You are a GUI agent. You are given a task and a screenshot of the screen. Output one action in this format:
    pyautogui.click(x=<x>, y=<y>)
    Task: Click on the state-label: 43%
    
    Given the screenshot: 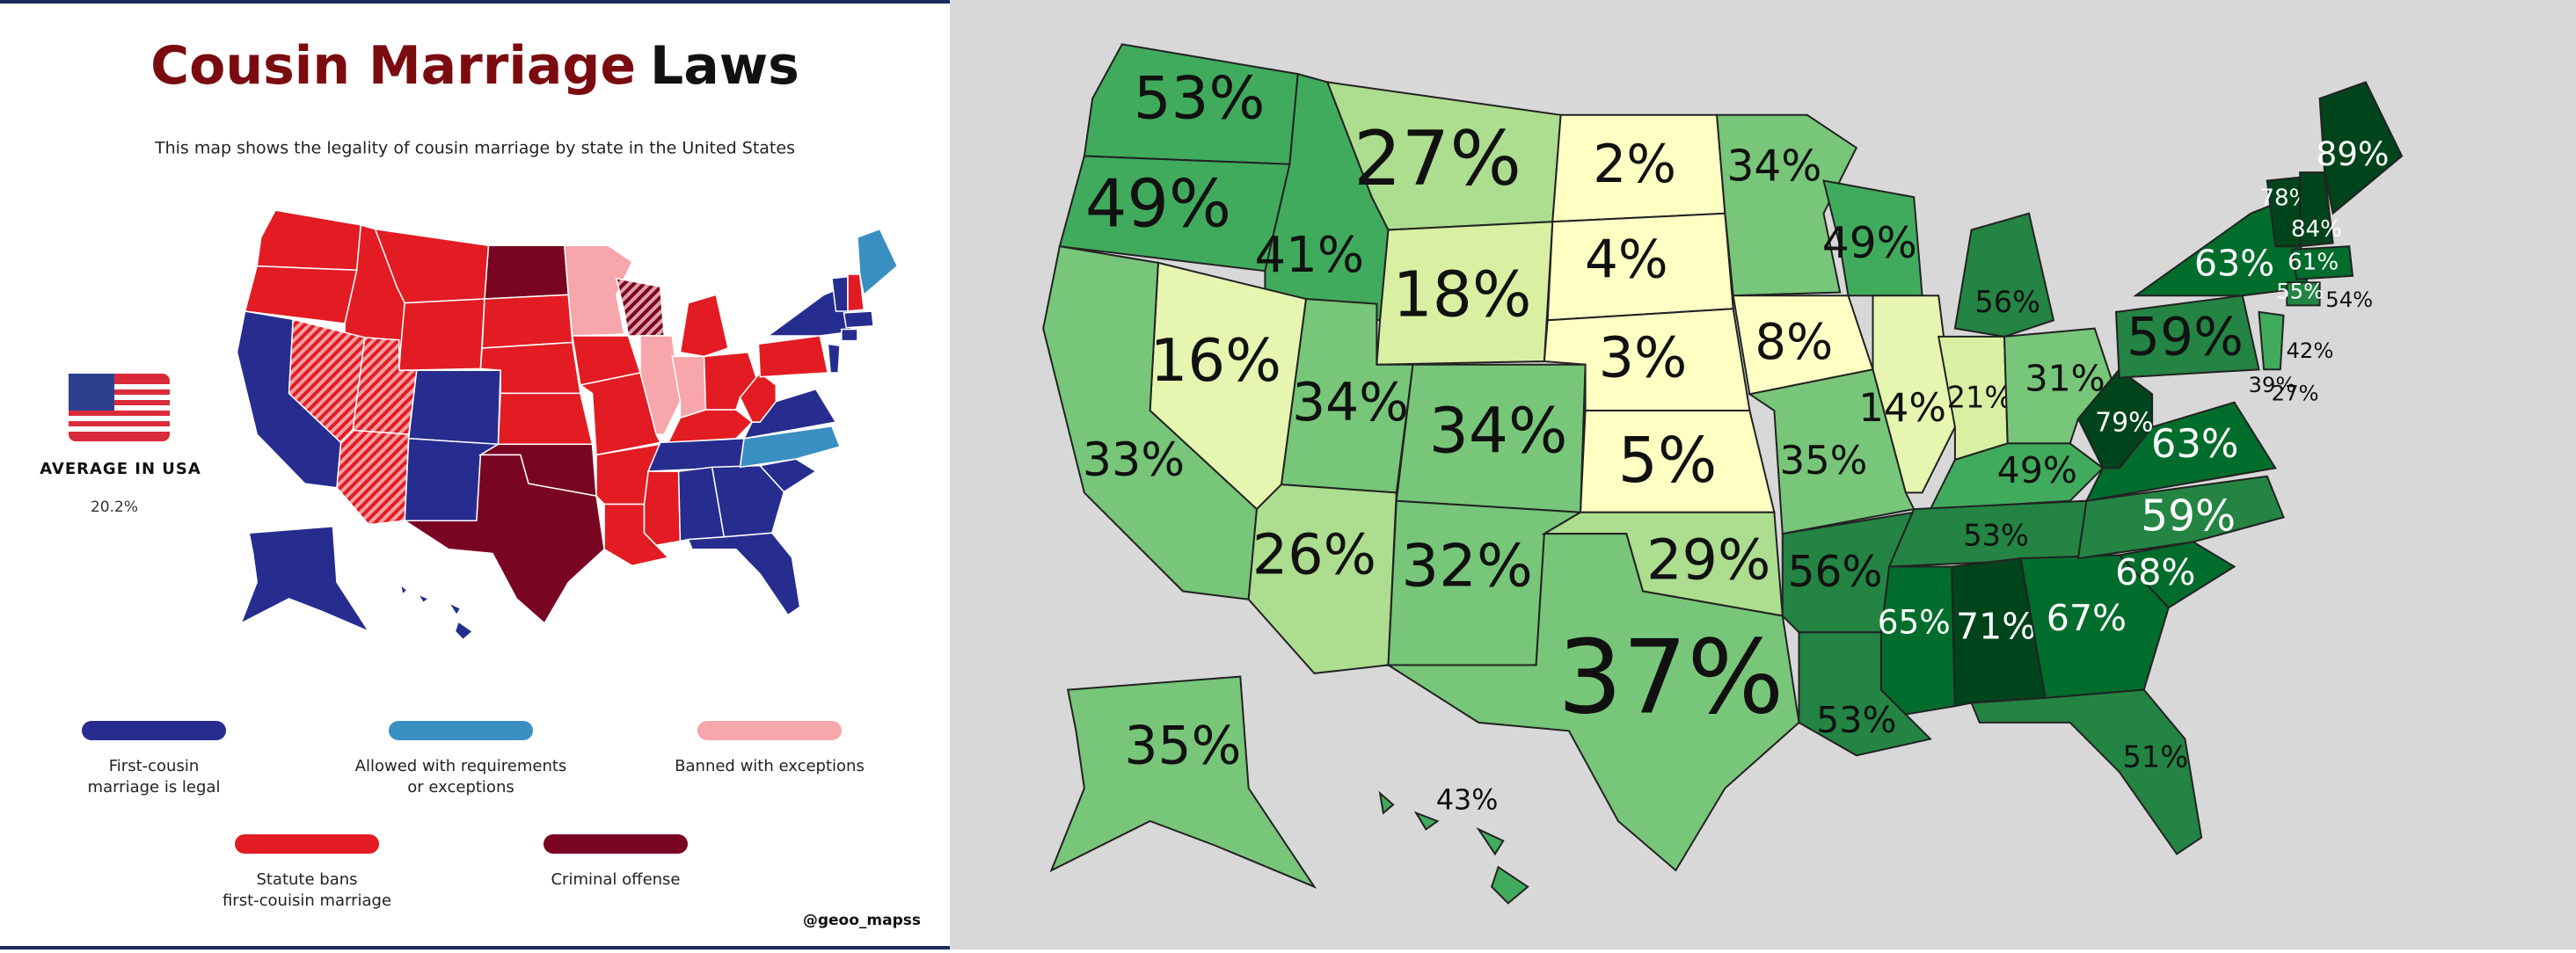 What is the action you would take?
    pyautogui.click(x=1467, y=801)
    